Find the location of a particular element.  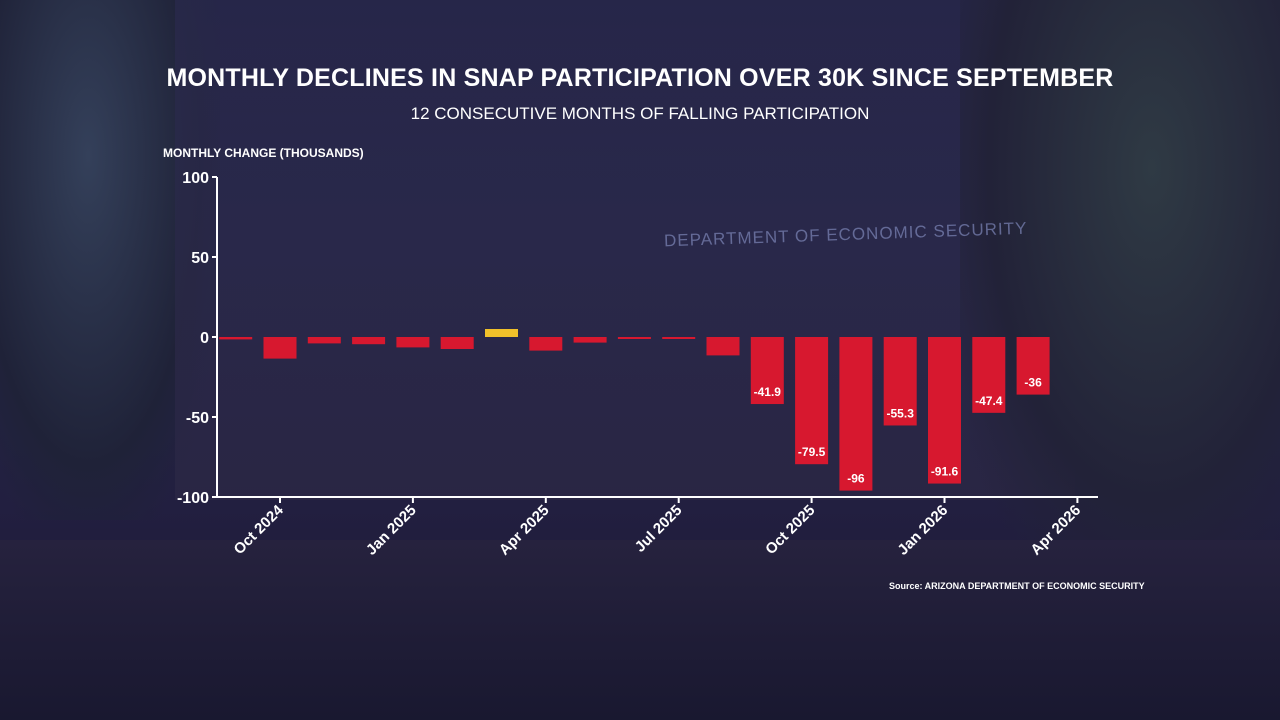

x-tick-label: Apr 2025 is located at coordinates (524, 530).